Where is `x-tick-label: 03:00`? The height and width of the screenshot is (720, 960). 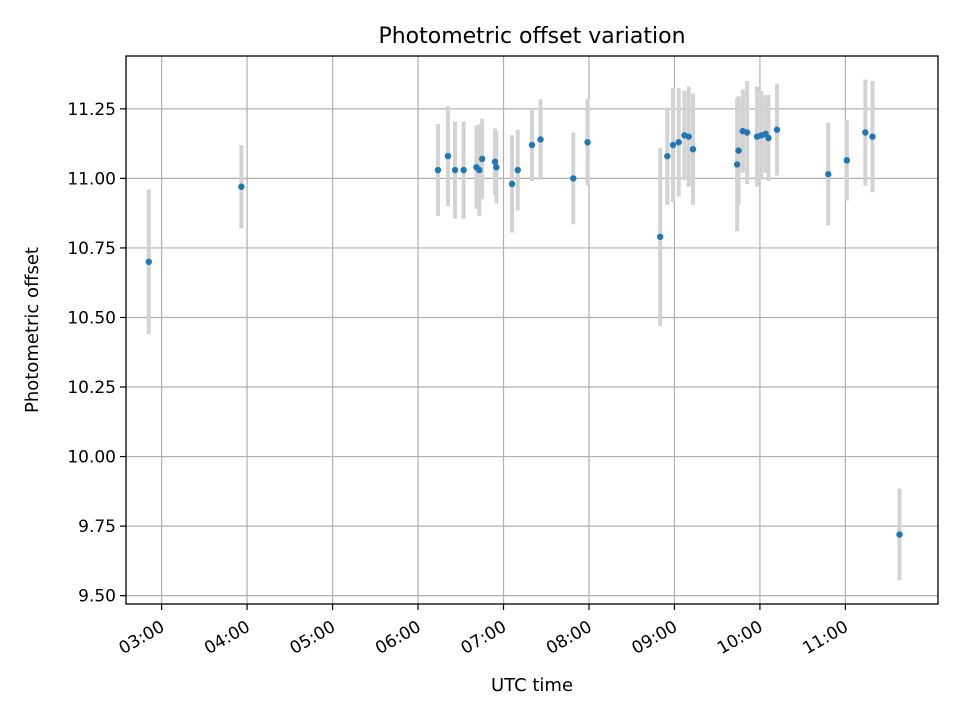
x-tick-label: 03:00 is located at coordinates (142, 638).